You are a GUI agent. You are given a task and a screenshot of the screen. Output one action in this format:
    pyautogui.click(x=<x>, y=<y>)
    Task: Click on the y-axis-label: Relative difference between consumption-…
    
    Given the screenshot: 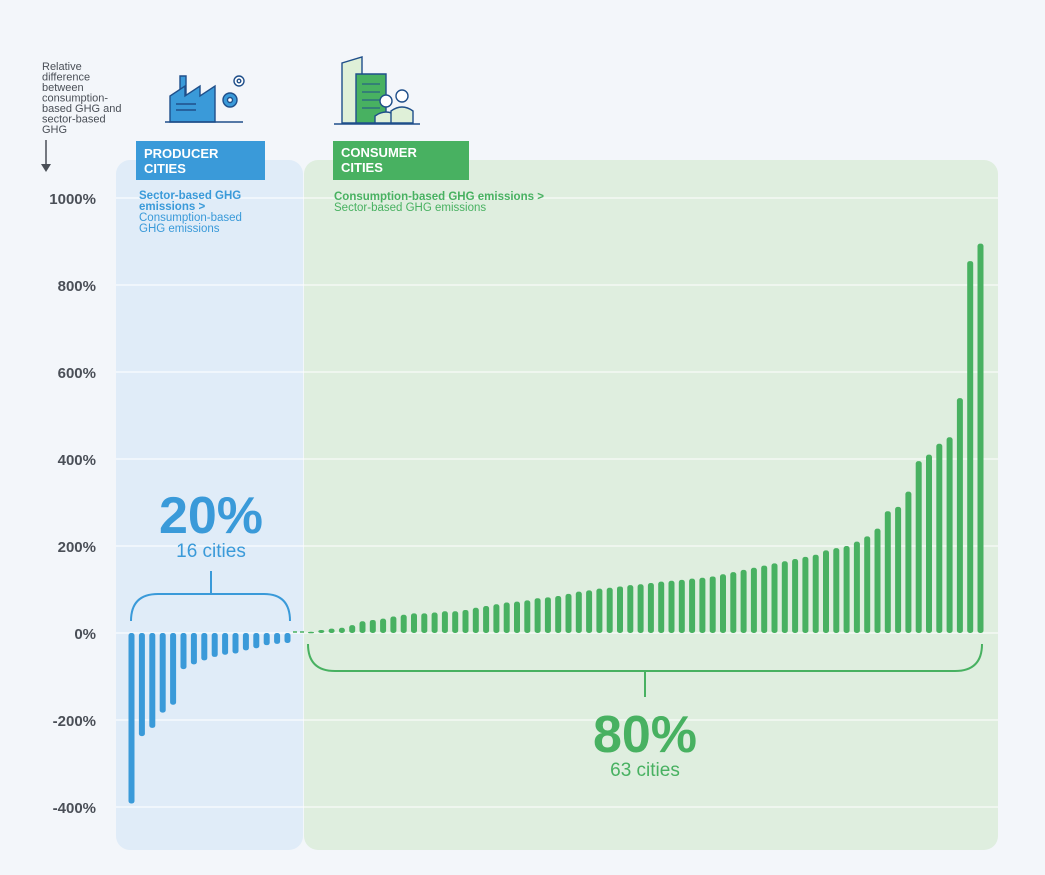 What is the action you would take?
    pyautogui.click(x=83, y=98)
    